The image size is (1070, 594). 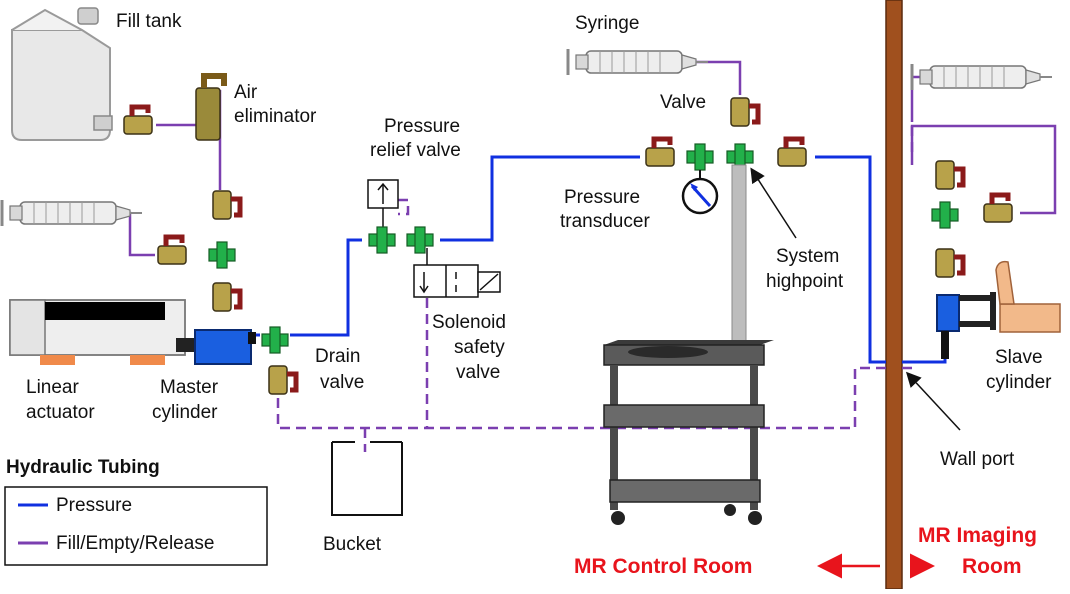 What do you see at coordinates (94, 505) in the screenshot?
I see `legend-item-pressure: Pressure` at bounding box center [94, 505].